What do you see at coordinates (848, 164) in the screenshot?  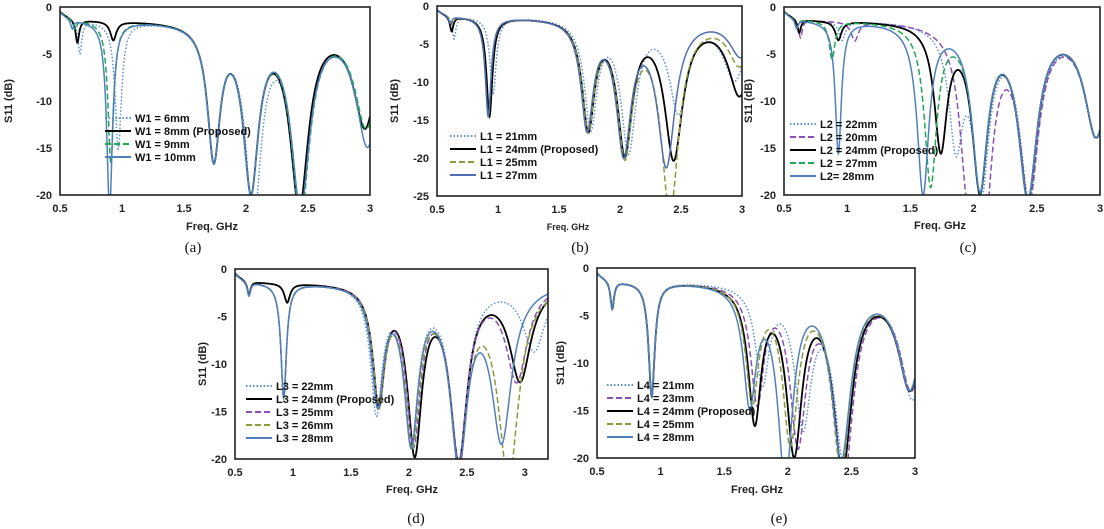 I see `legend-entry: L2 = 27mm` at bounding box center [848, 164].